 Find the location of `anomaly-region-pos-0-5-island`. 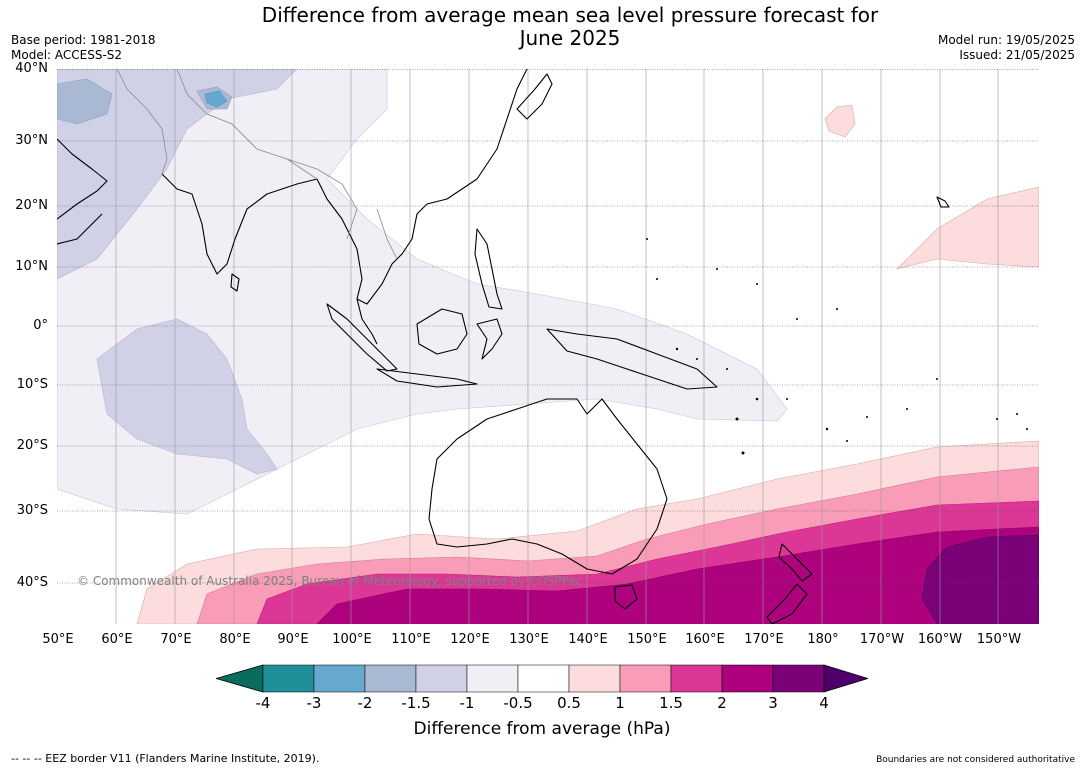

anomaly-region-pos-0-5-island is located at coordinates (840, 121).